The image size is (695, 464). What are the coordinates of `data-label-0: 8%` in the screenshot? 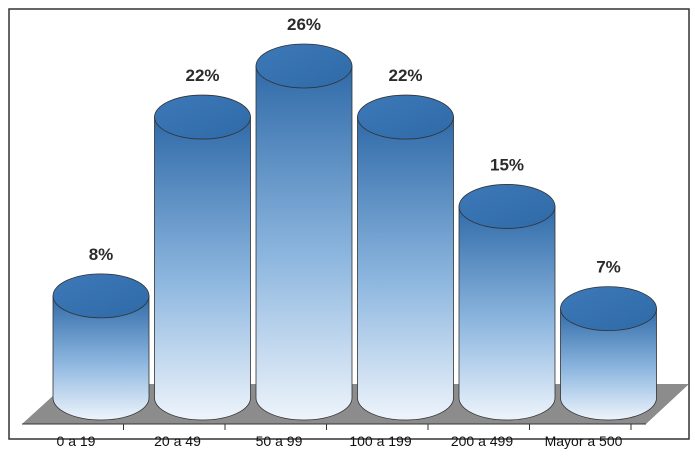 It's located at (101, 254).